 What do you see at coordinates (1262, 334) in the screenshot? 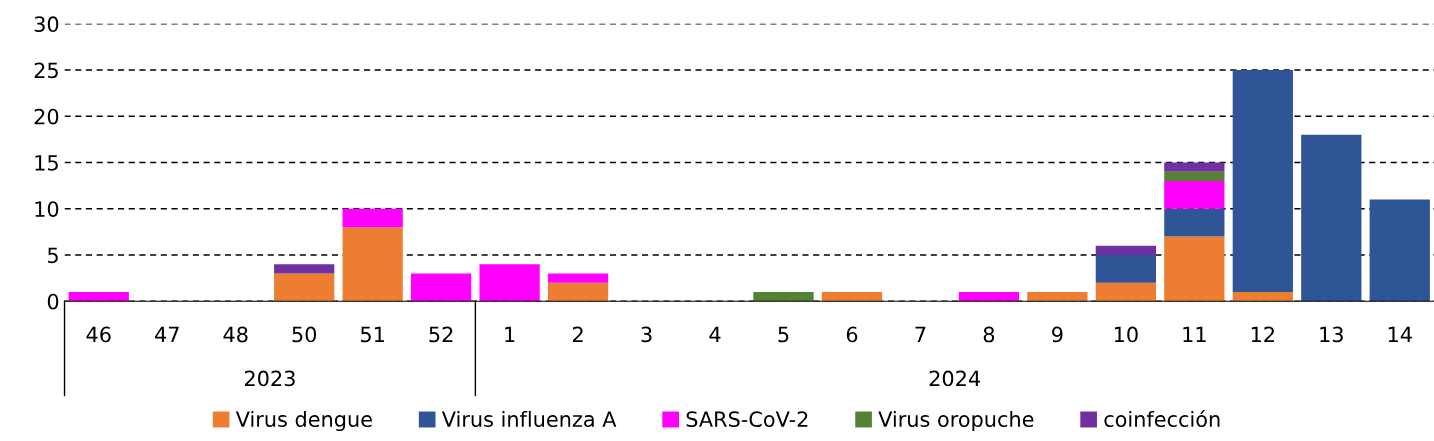
I see `x-tick-label: 12` at bounding box center [1262, 334].